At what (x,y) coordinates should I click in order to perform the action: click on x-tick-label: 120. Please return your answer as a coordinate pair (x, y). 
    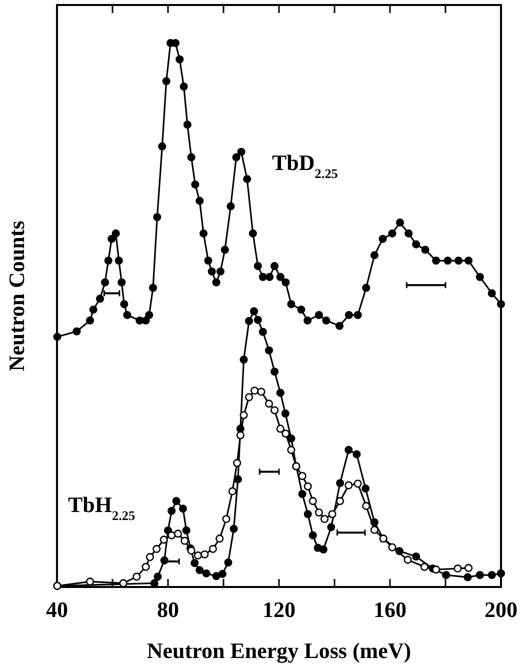
    Looking at the image, I should click on (279, 609).